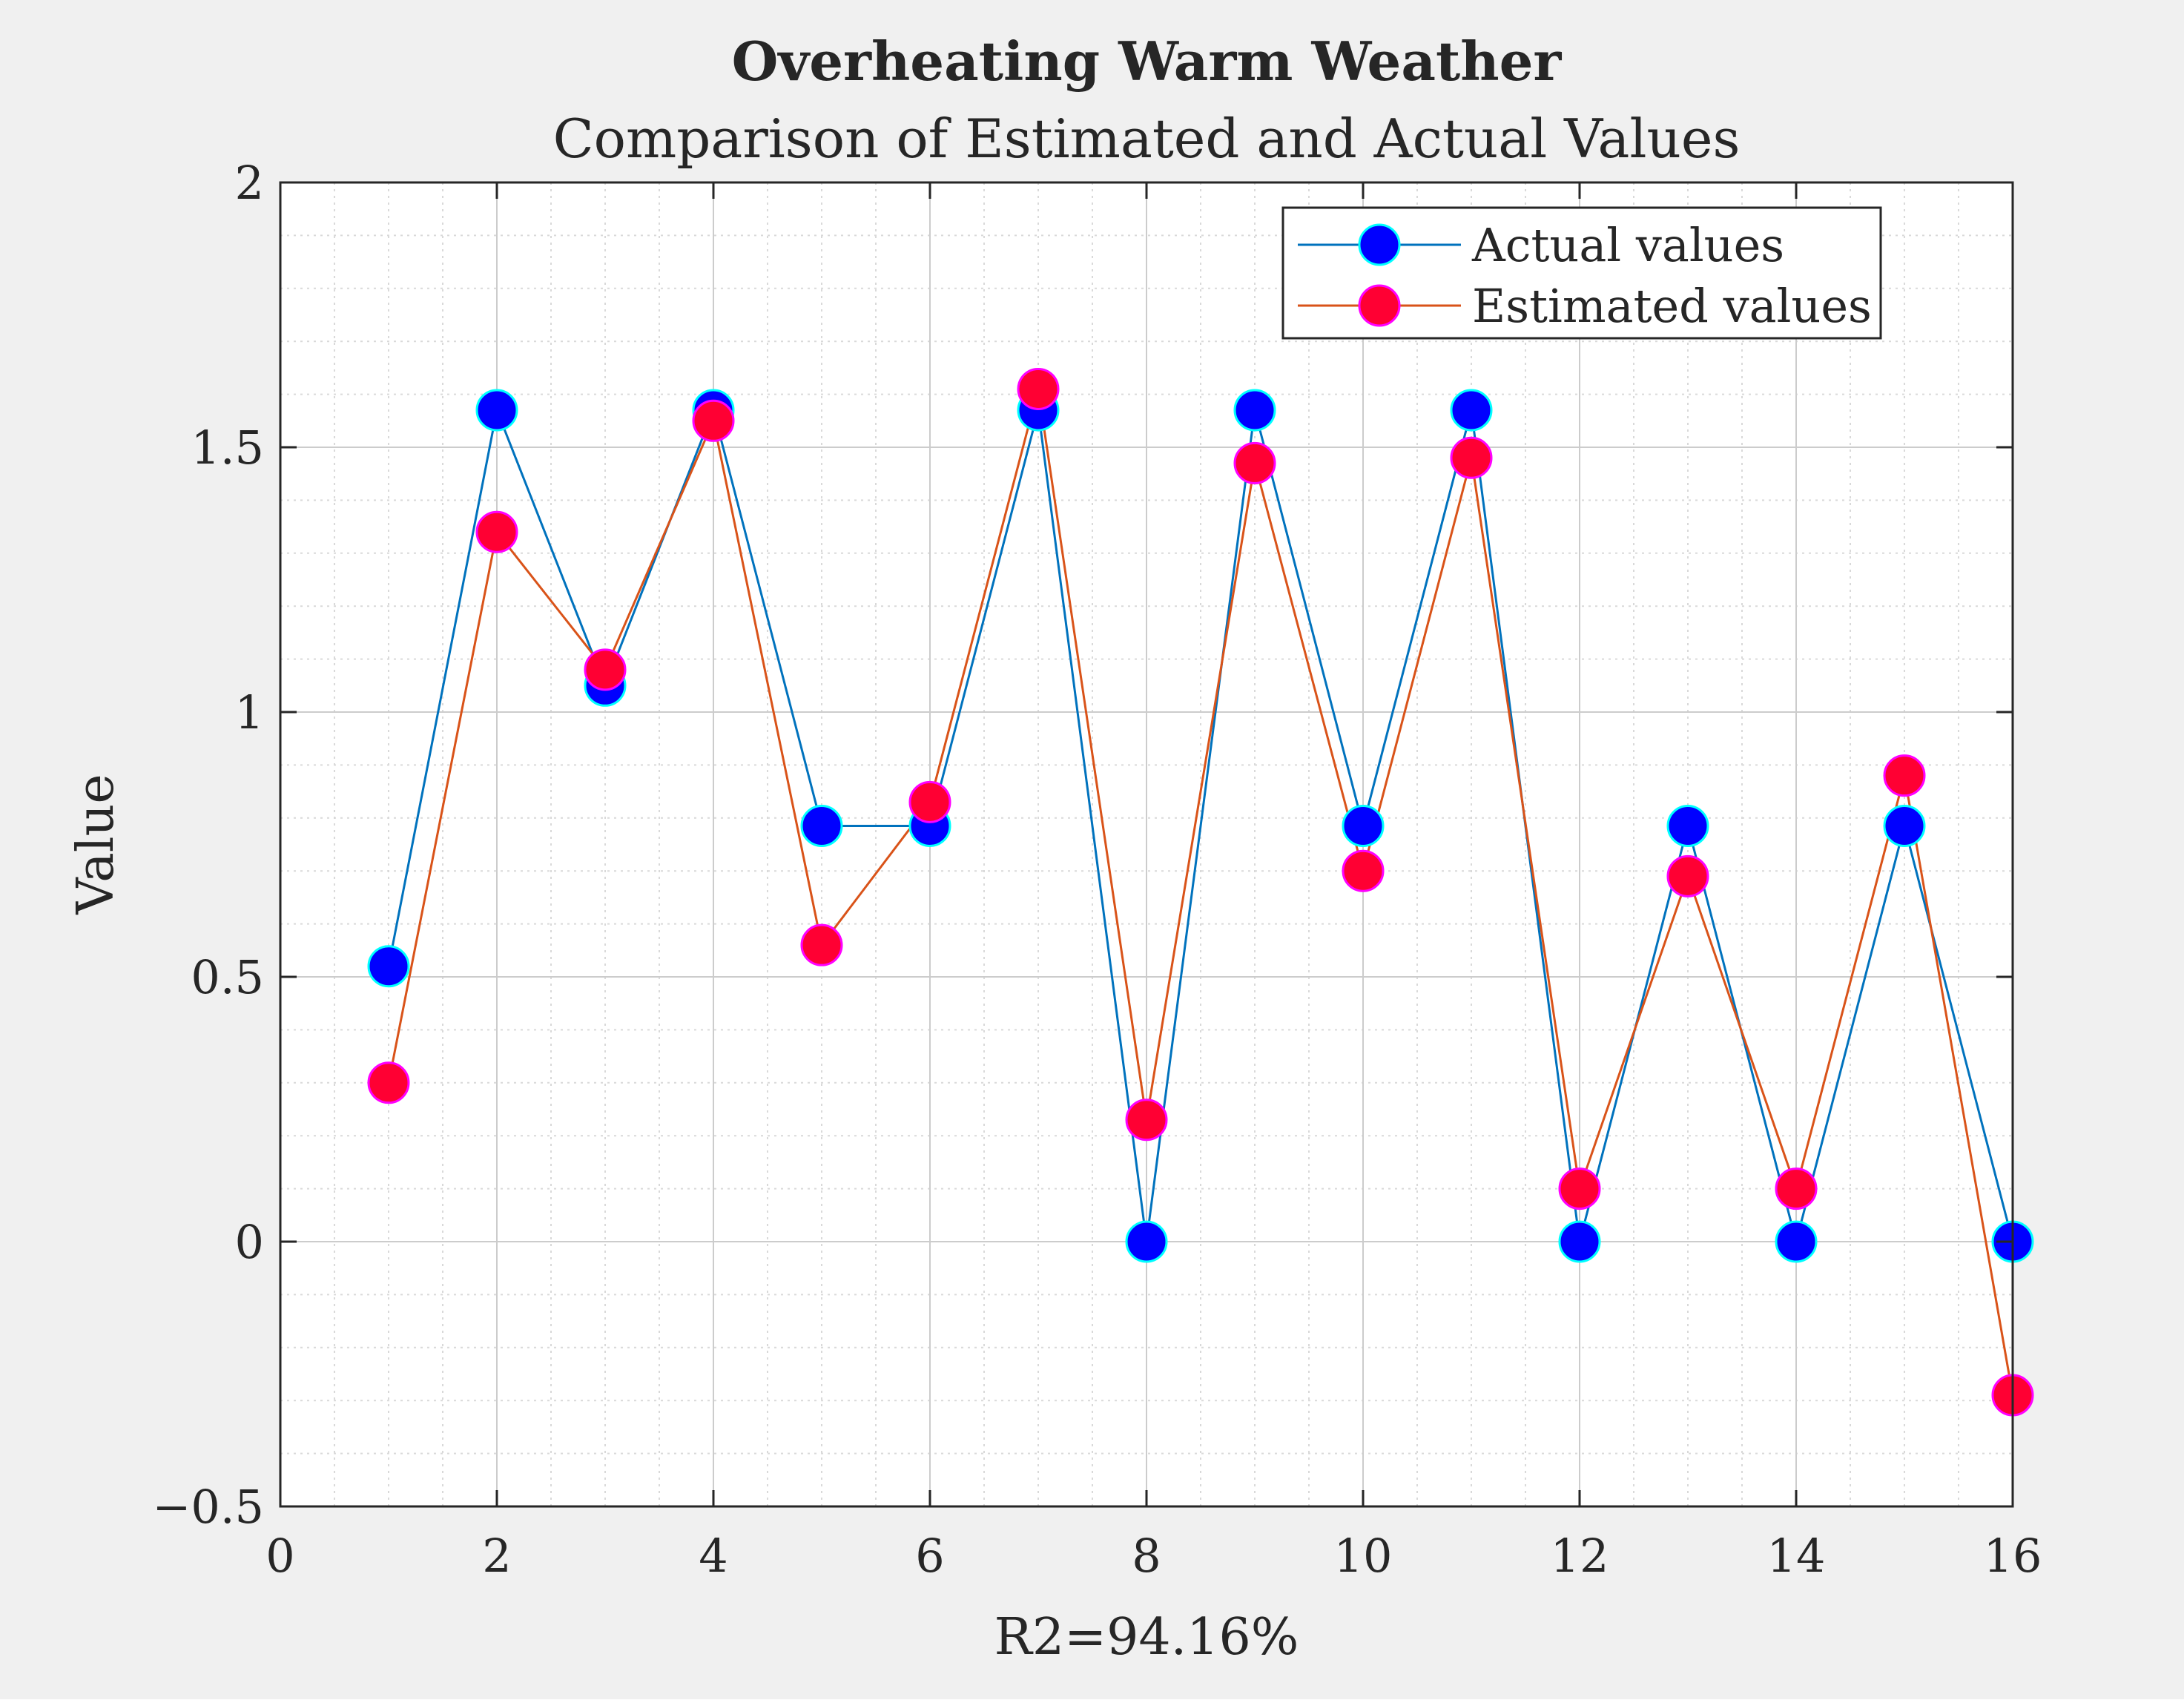 This screenshot has width=2184, height=1703. What do you see at coordinates (1797, 1556) in the screenshot?
I see `x-tick-label: 14` at bounding box center [1797, 1556].